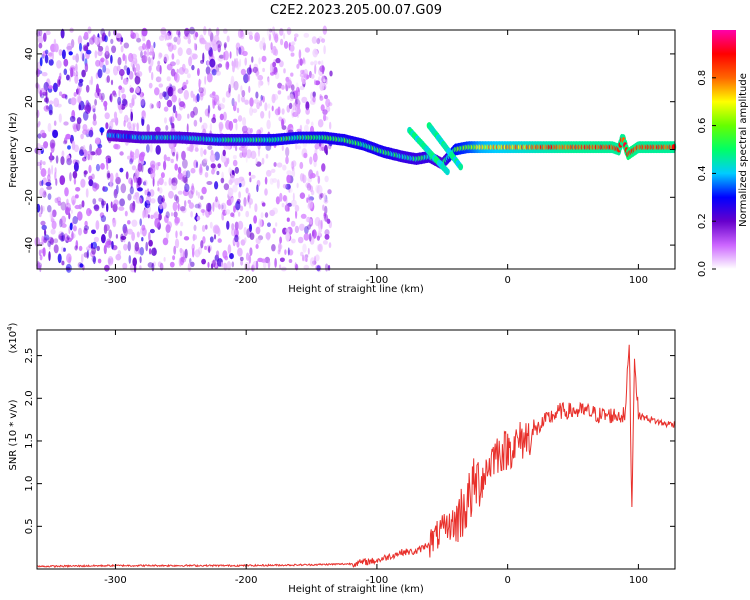  Describe the element at coordinates (29, 245) in the screenshot. I see `y-tick-label: -40` at that location.